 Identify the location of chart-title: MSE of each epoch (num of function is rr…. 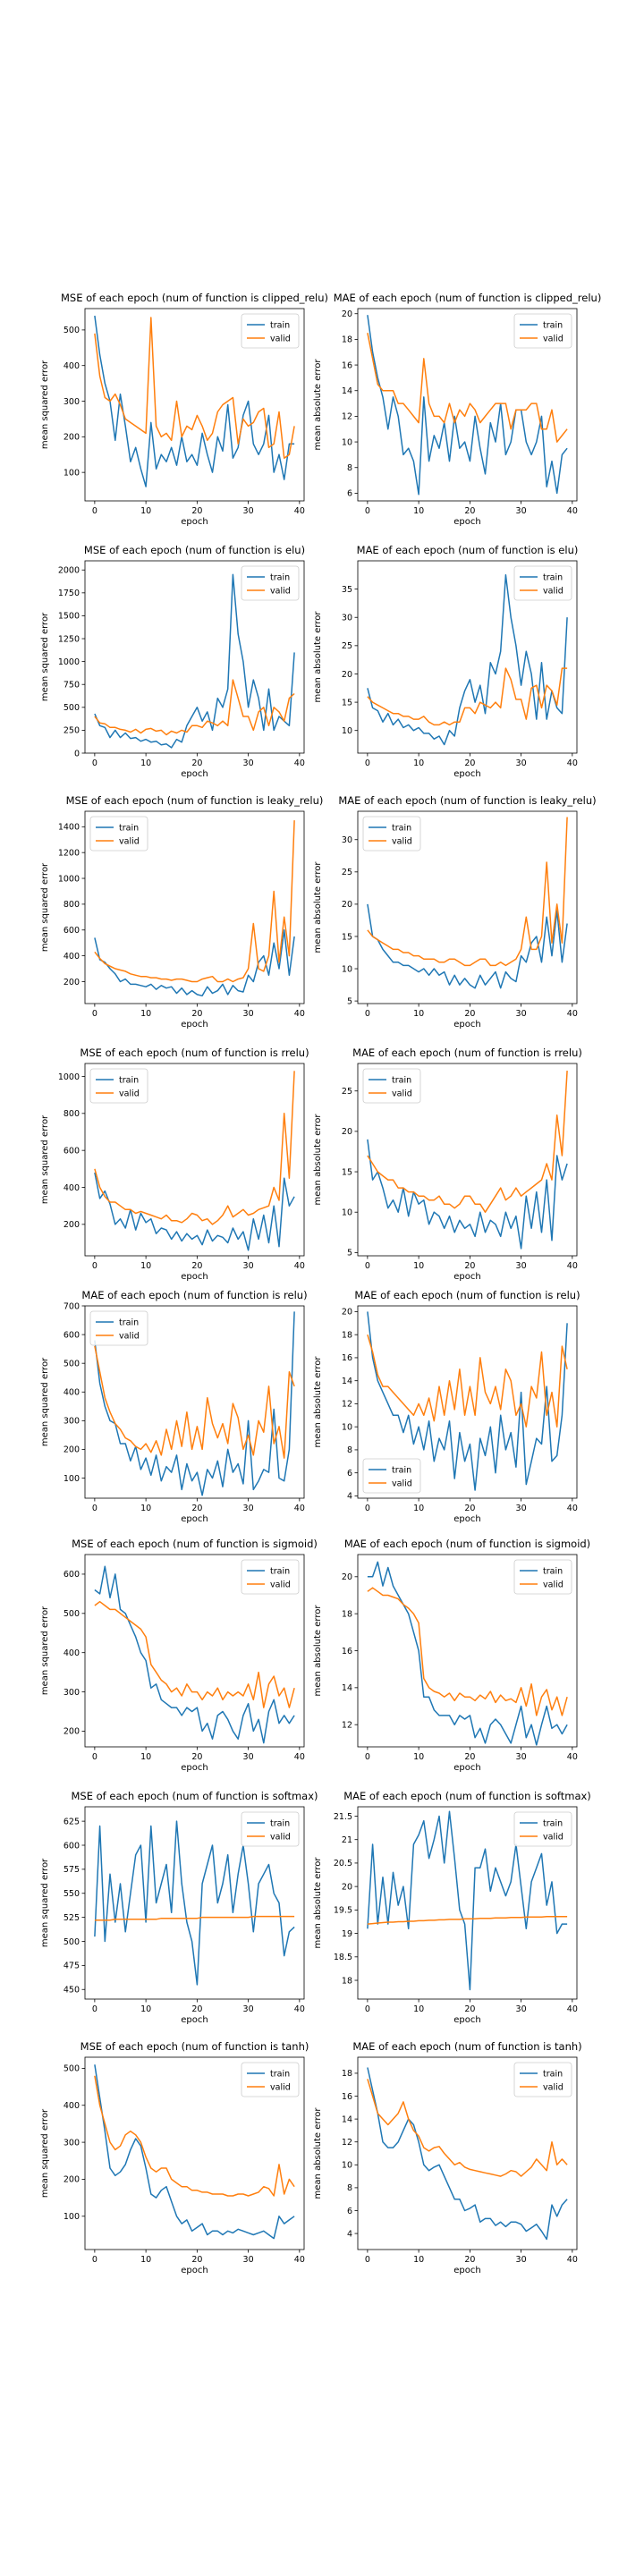
(194, 1052).